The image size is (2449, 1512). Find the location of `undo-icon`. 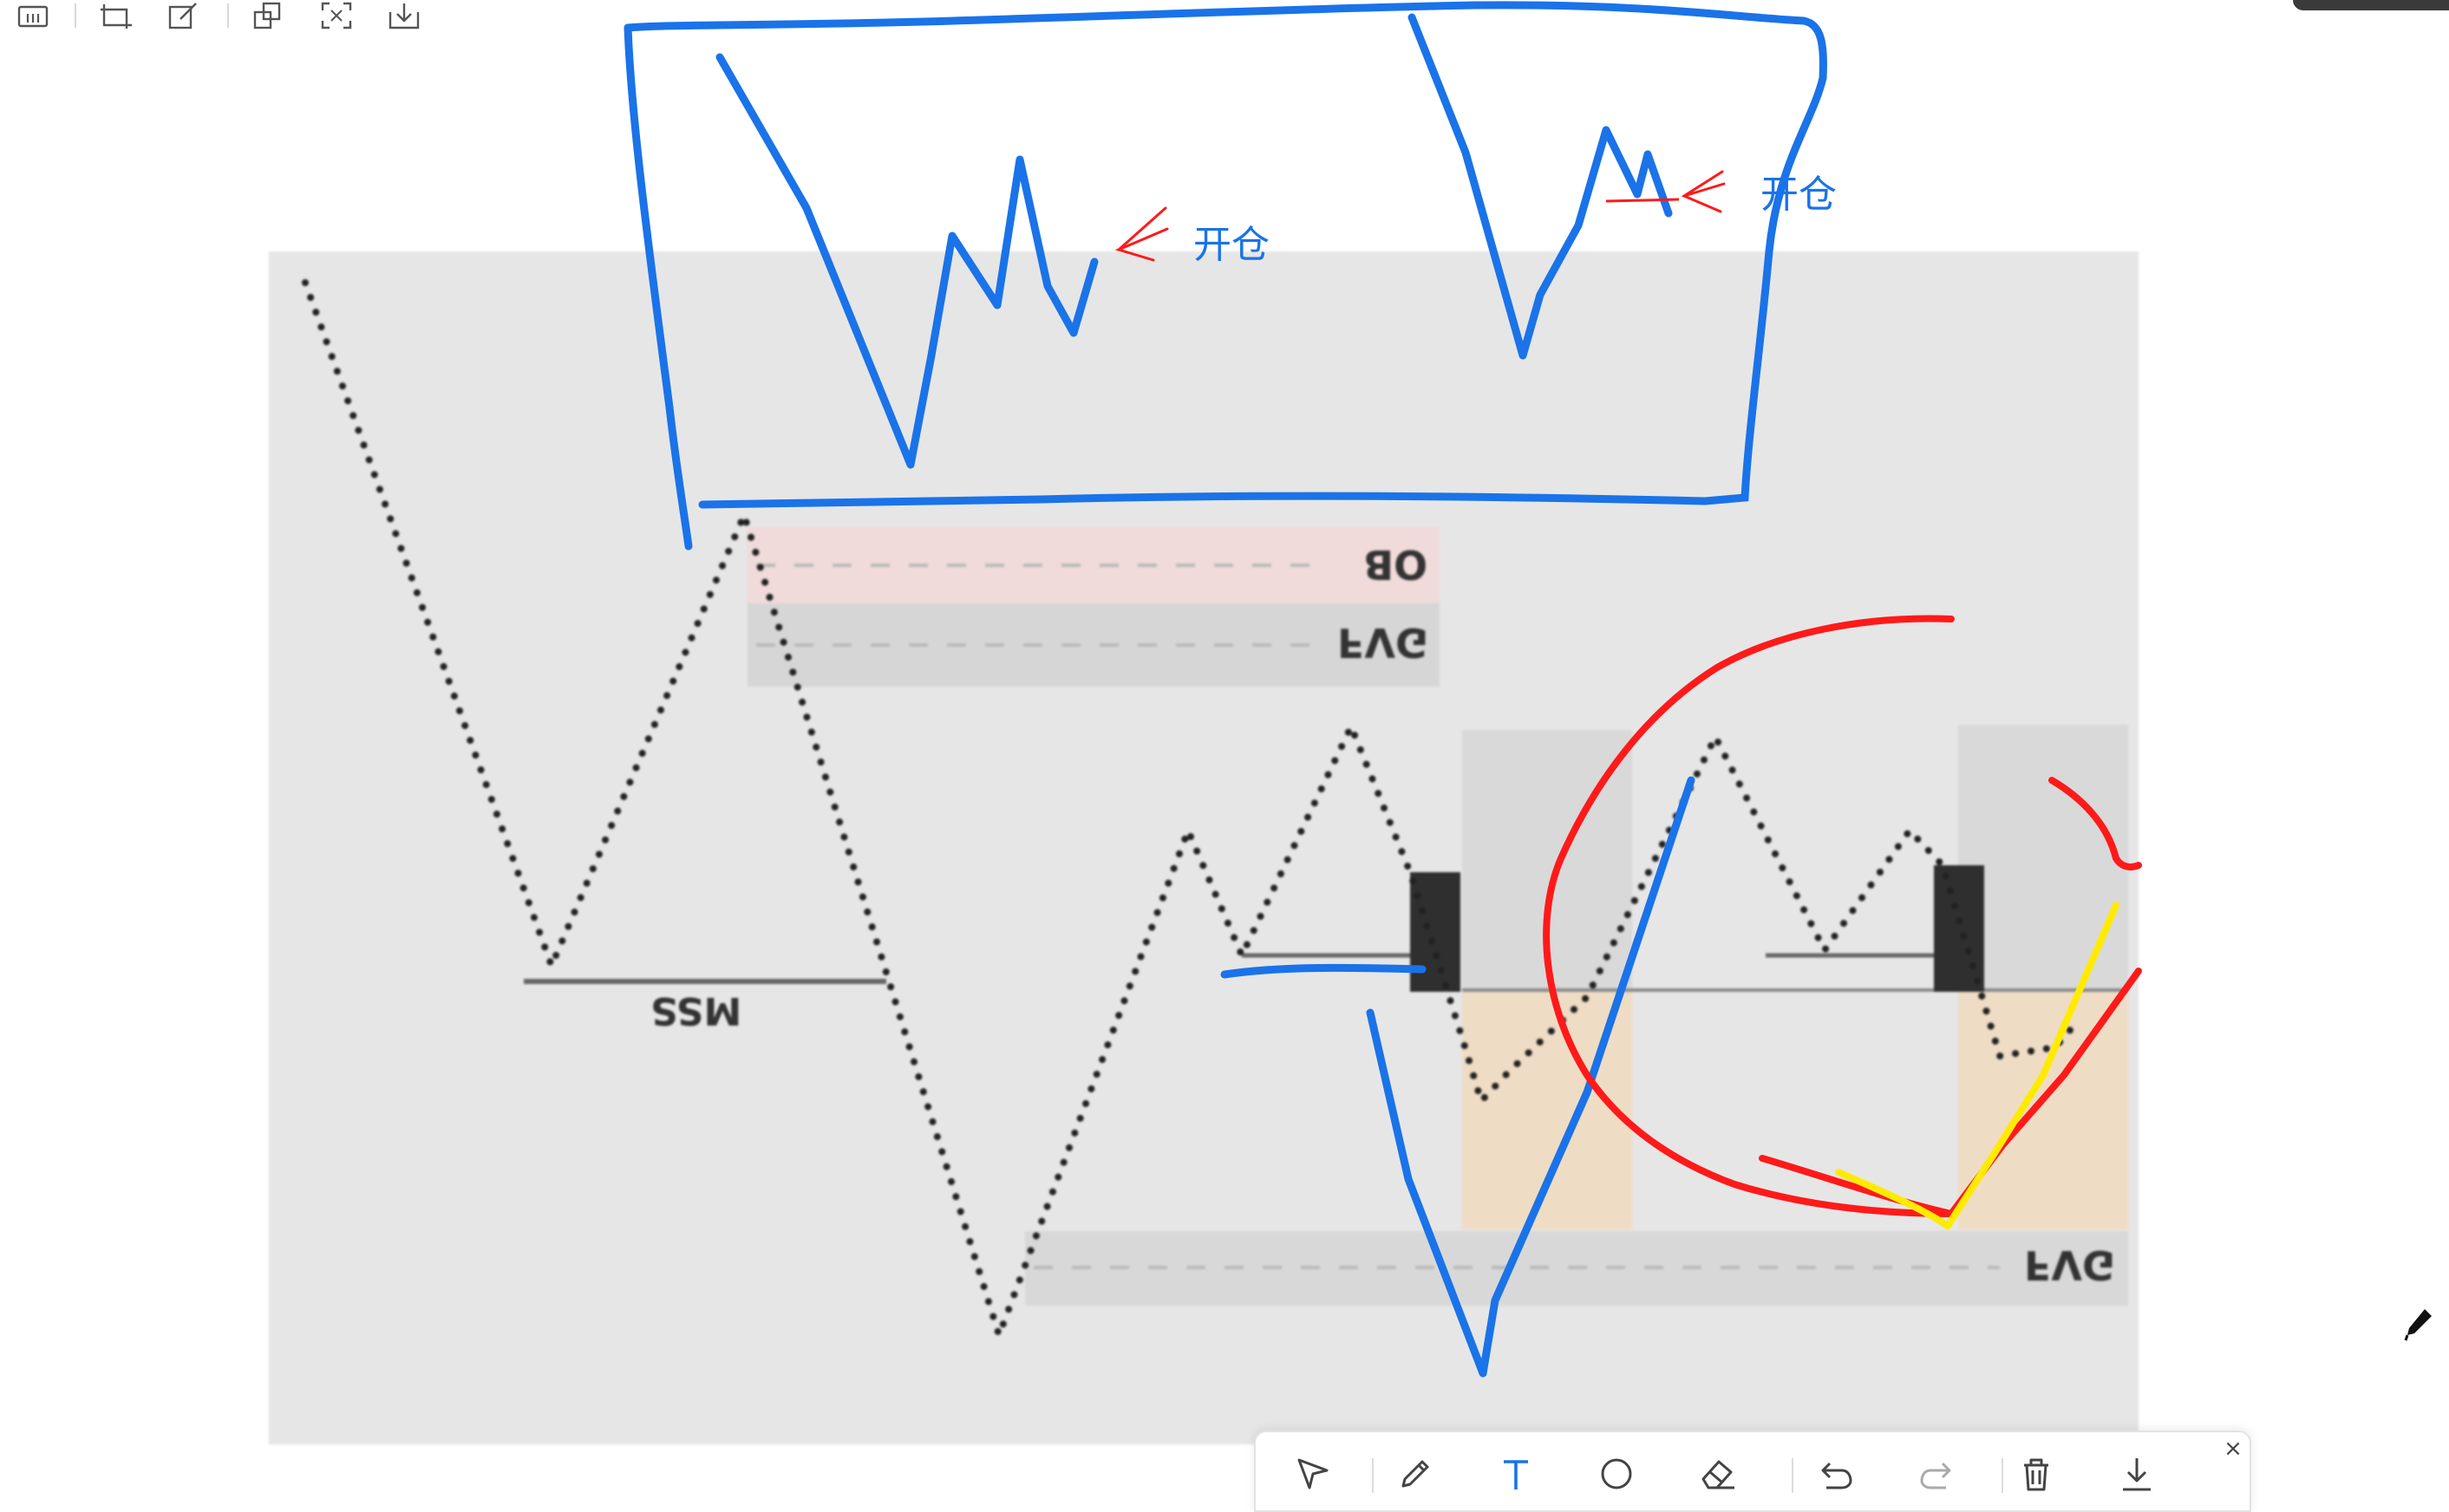

undo-icon is located at coordinates (1837, 1473).